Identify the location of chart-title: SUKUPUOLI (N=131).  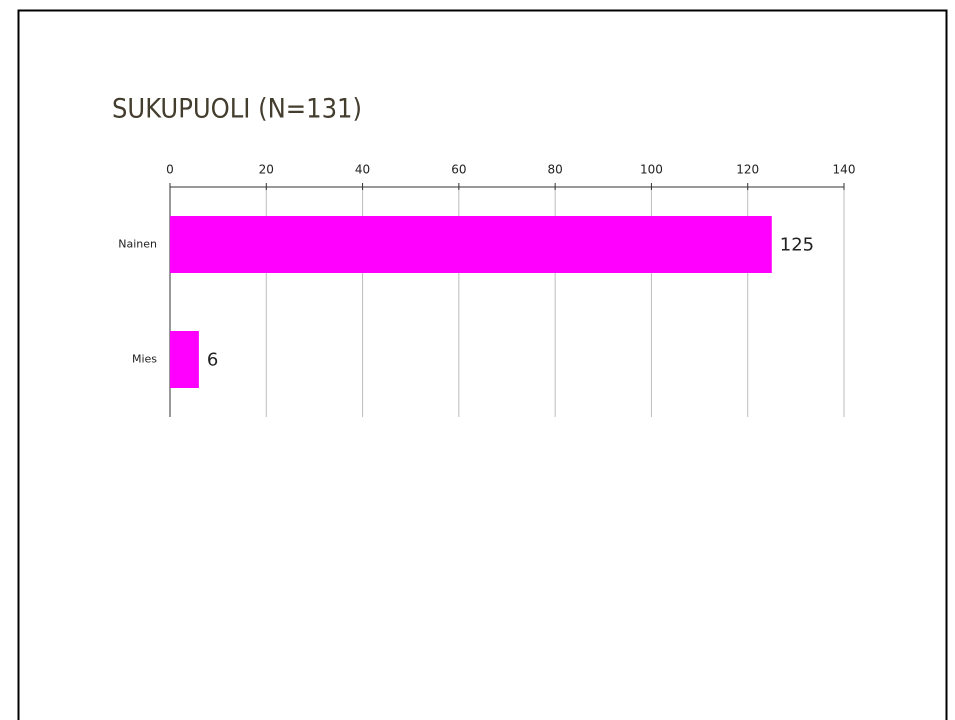
(237, 109).